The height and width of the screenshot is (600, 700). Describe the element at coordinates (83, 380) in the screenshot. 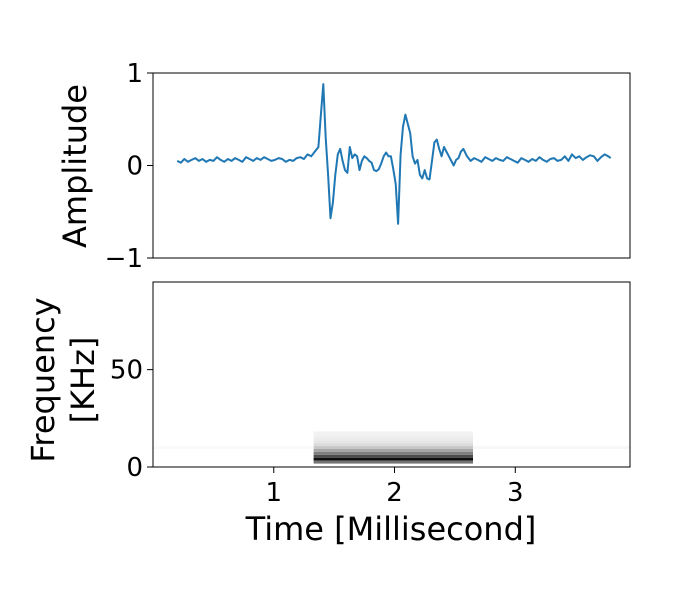

I see `spectrogram-y-axis-label-line-2: [KHz]` at that location.